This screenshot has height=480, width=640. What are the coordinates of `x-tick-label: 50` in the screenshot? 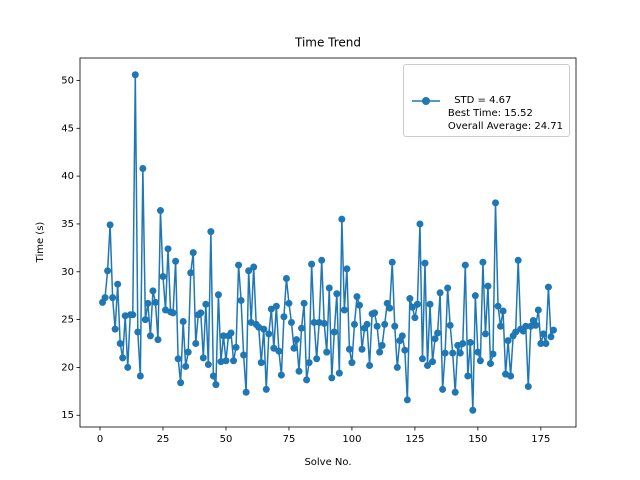 It's located at (226, 439).